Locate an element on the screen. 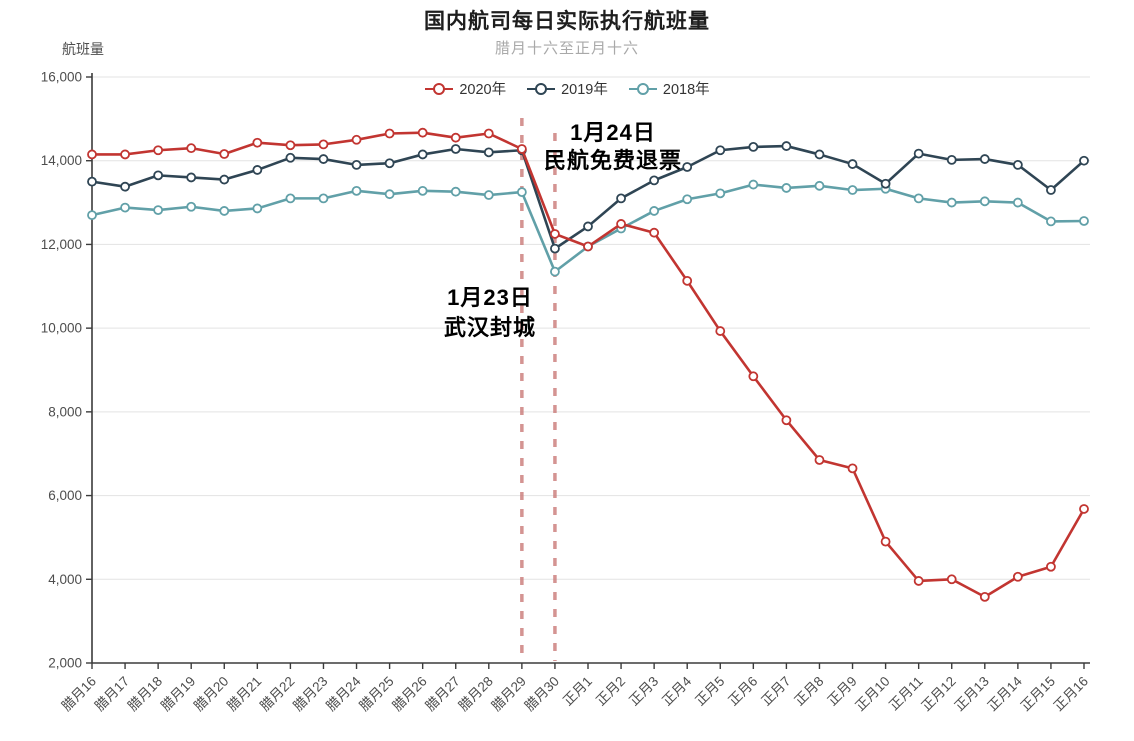 The height and width of the screenshot is (741, 1134). legend-label-2018: 2018年 is located at coordinates (686, 90).